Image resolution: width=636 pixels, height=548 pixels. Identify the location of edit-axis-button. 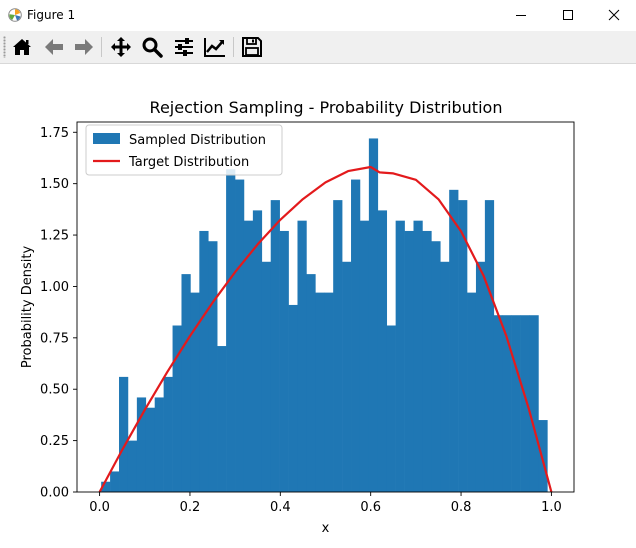
(215, 47).